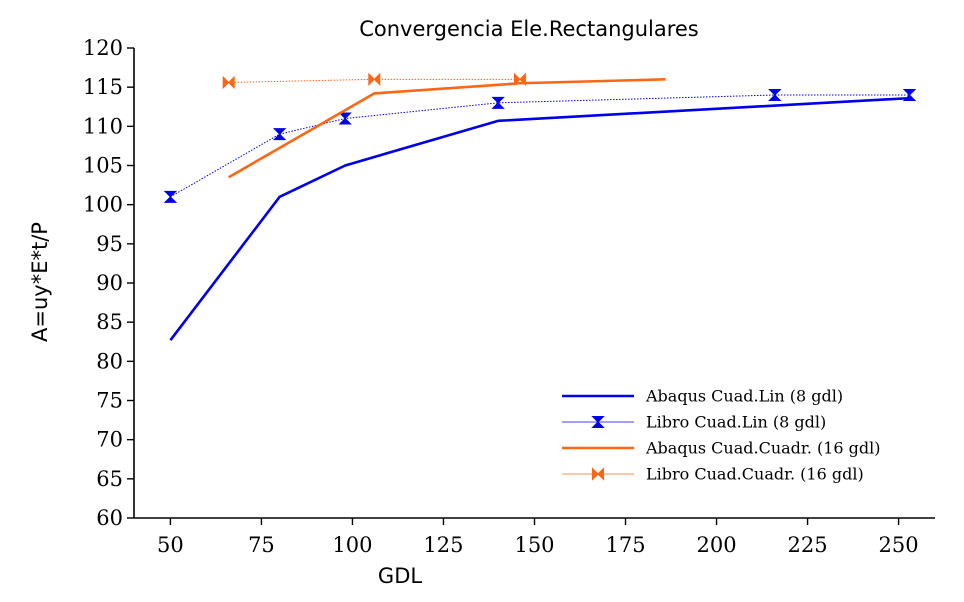 The width and height of the screenshot is (964, 602). Describe the element at coordinates (899, 545) in the screenshot. I see `x-tick-label: 250` at that location.